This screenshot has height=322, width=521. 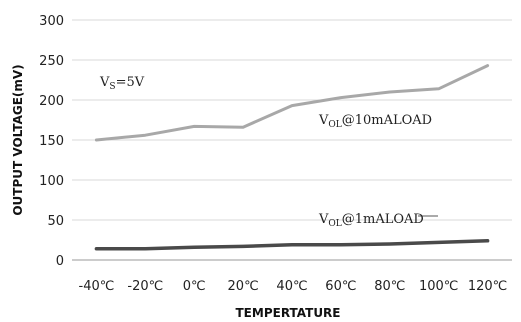 What do you see at coordinates (130, 82) in the screenshot?
I see `vs-rest: =5V` at bounding box center [130, 82].